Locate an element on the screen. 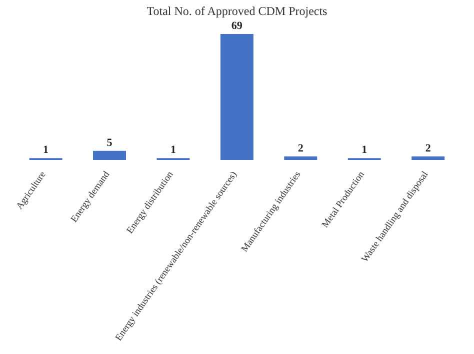 Image resolution: width=474 pixels, height=354 pixels. data-label: 69 is located at coordinates (237, 26).